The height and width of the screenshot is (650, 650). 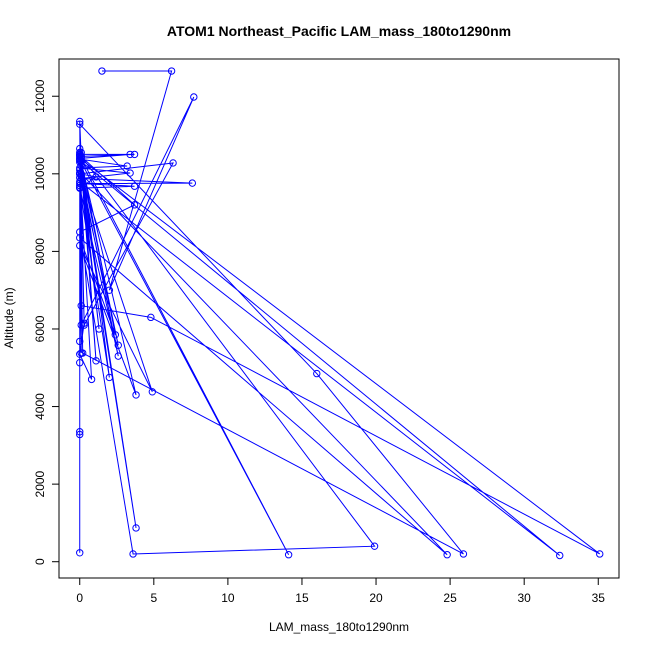 I want to click on y-axis-label: Altitude (m), so click(x=9, y=317).